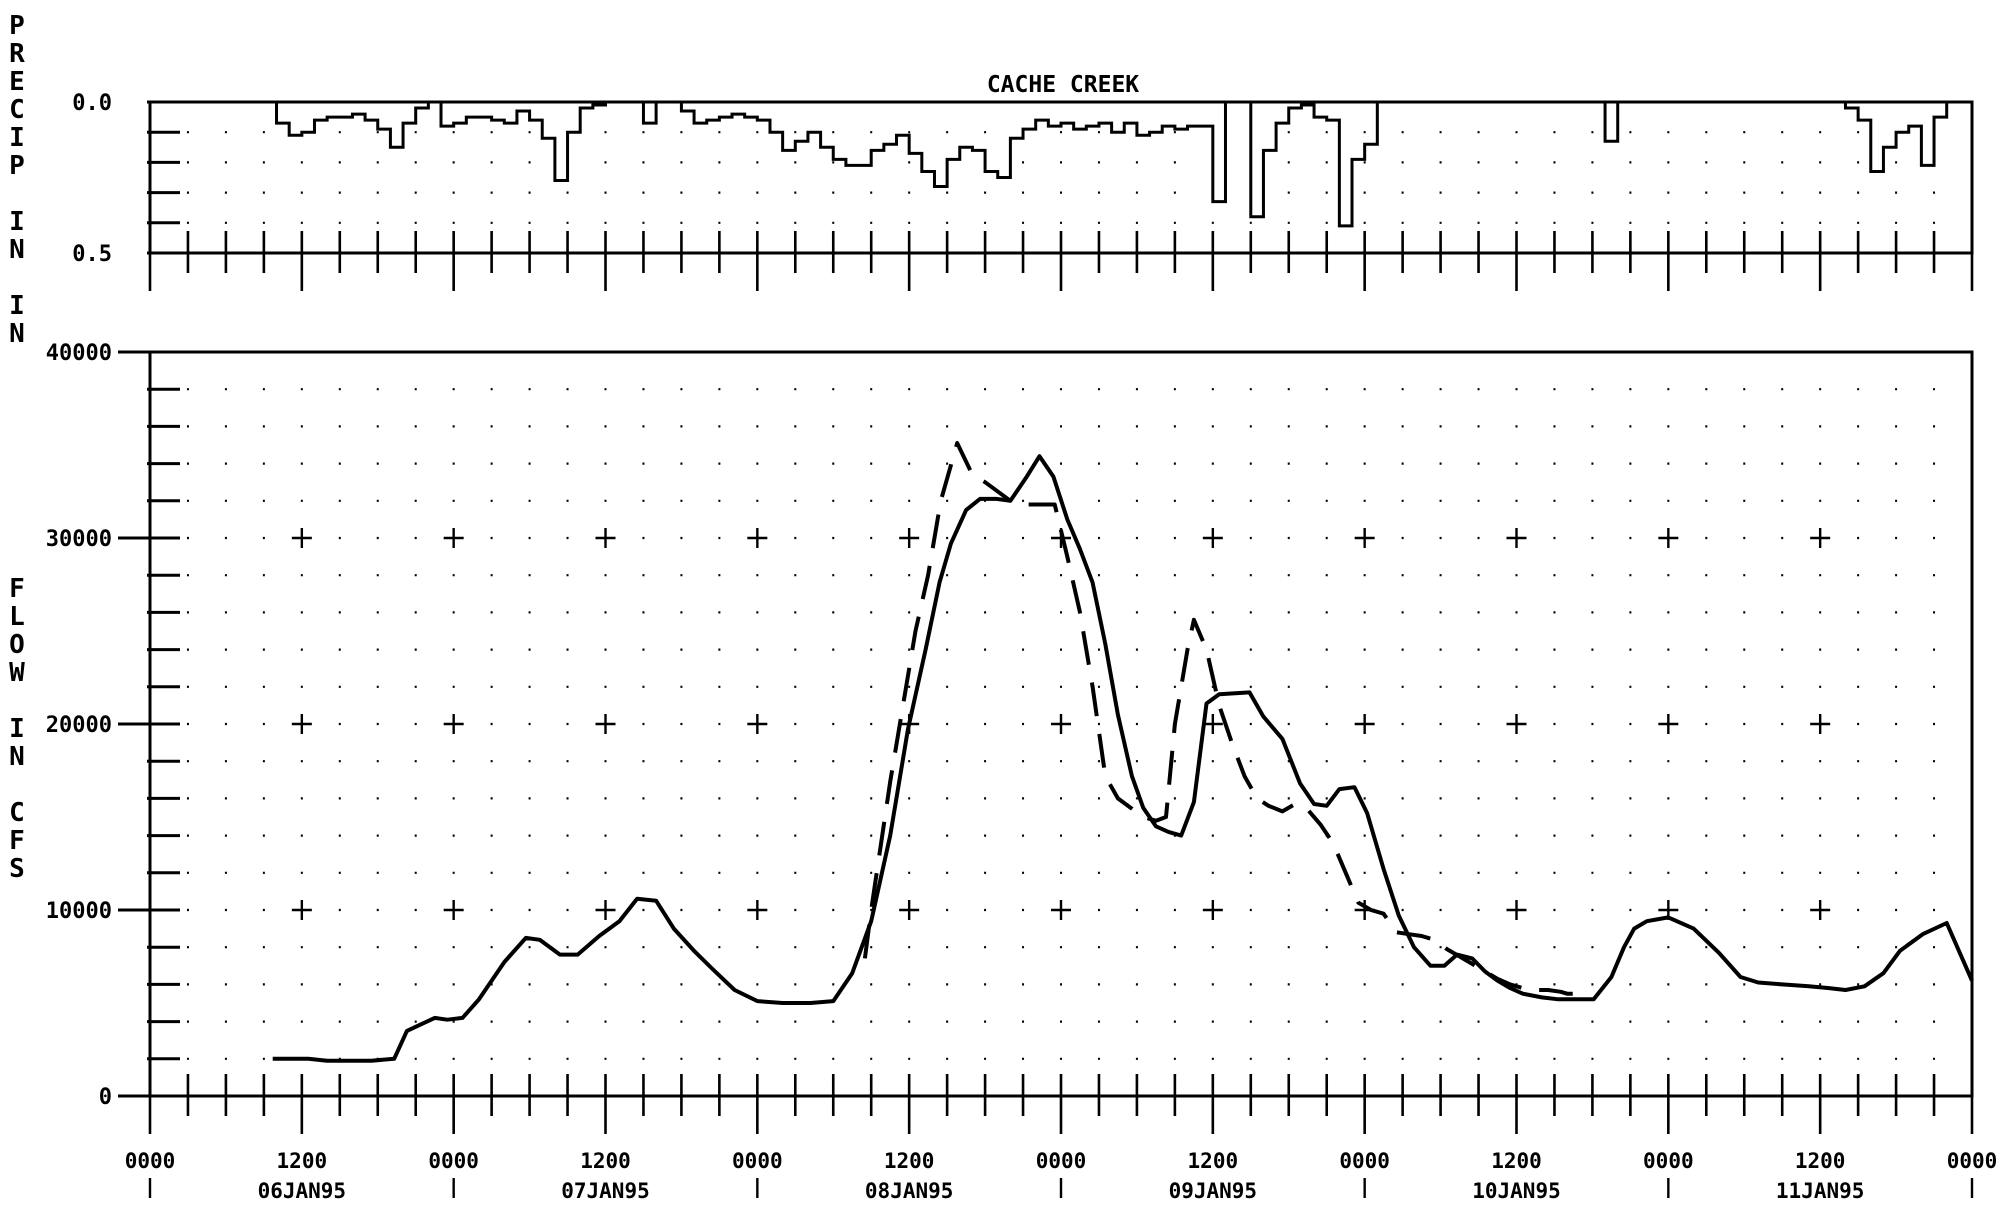 The image size is (2015, 1206). I want to click on chart-title: CACHE CREEK, so click(1063, 85).